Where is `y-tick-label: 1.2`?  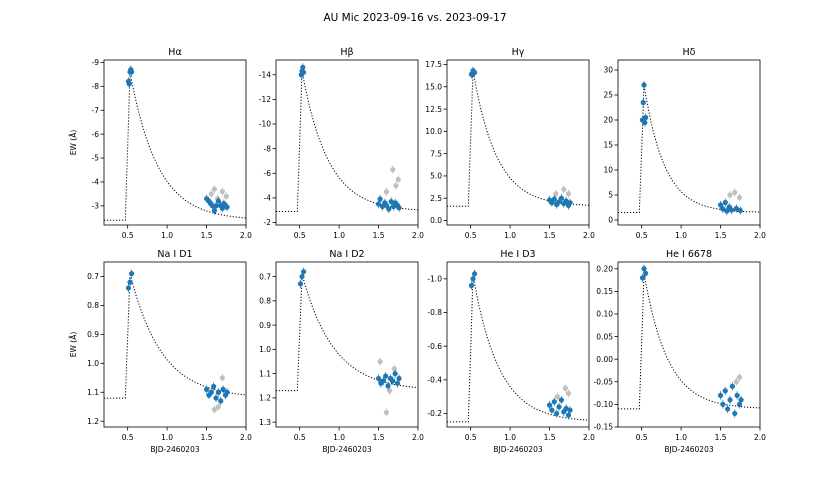 y-tick-label: 1.2 is located at coordinates (93, 421).